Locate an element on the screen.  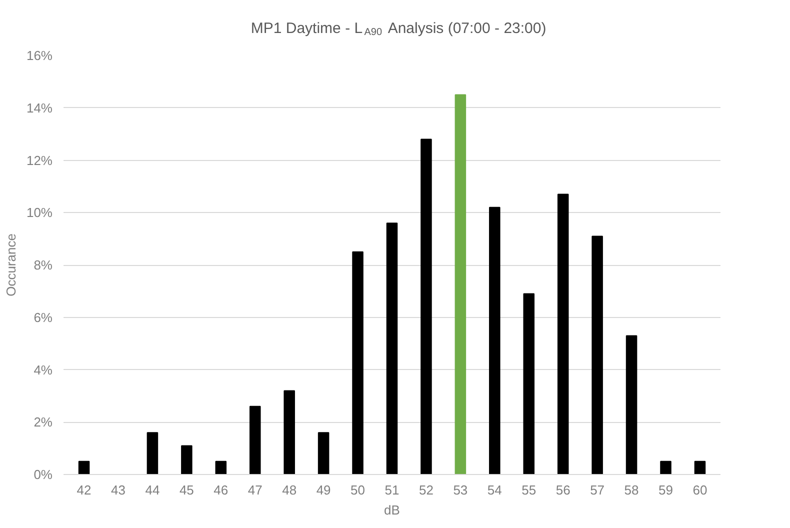
y-tick-label: 6% is located at coordinates (43, 317).